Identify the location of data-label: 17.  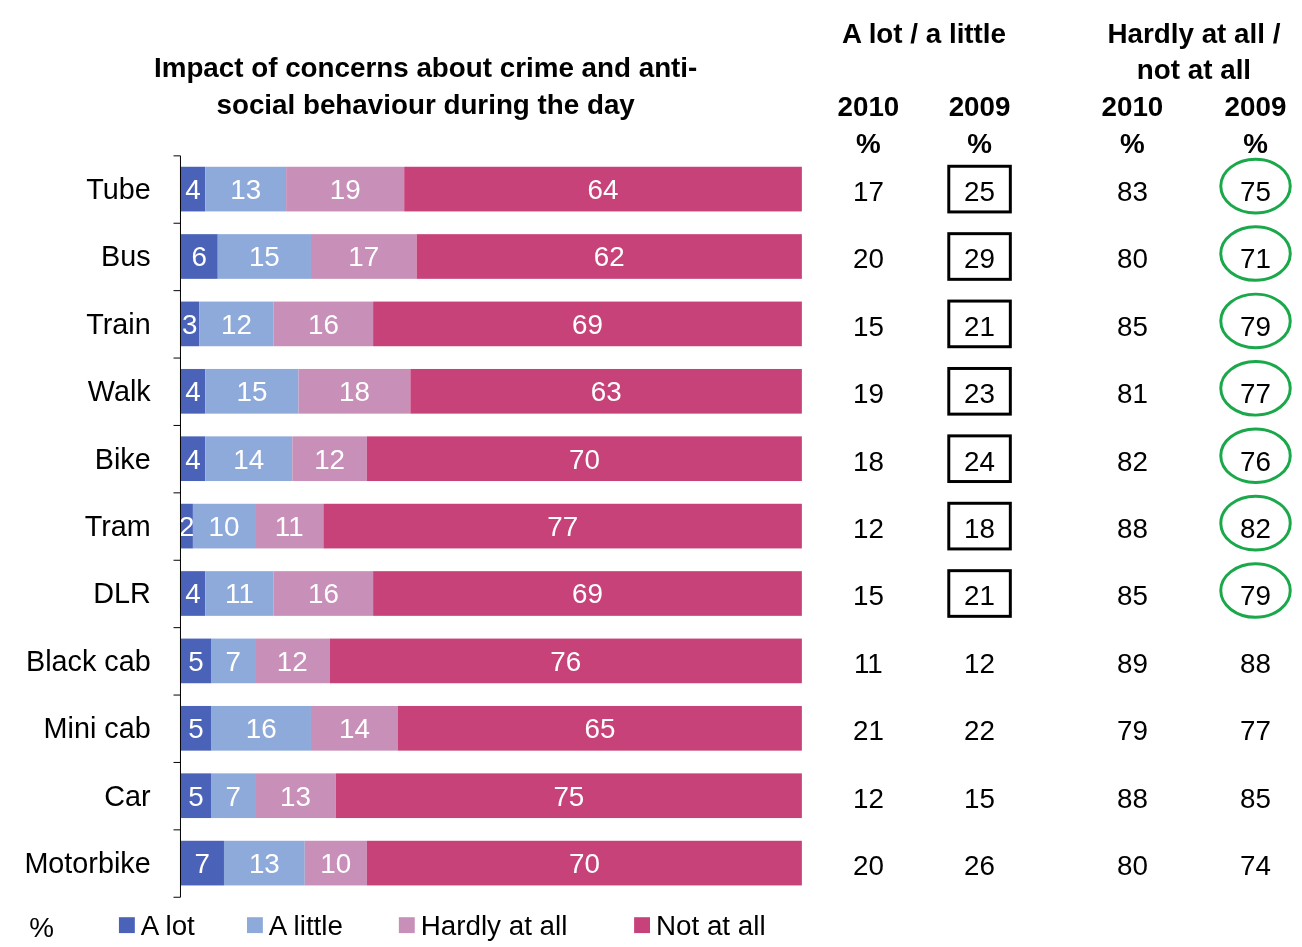
(364, 257).